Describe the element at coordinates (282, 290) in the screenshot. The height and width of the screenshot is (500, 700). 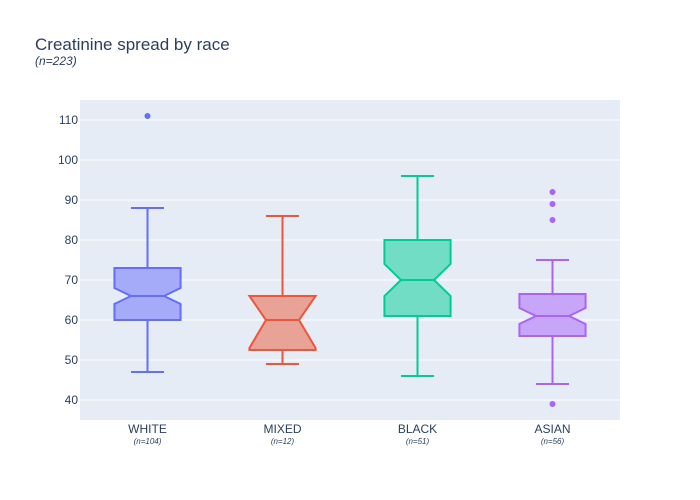
I see `box-mixed` at that location.